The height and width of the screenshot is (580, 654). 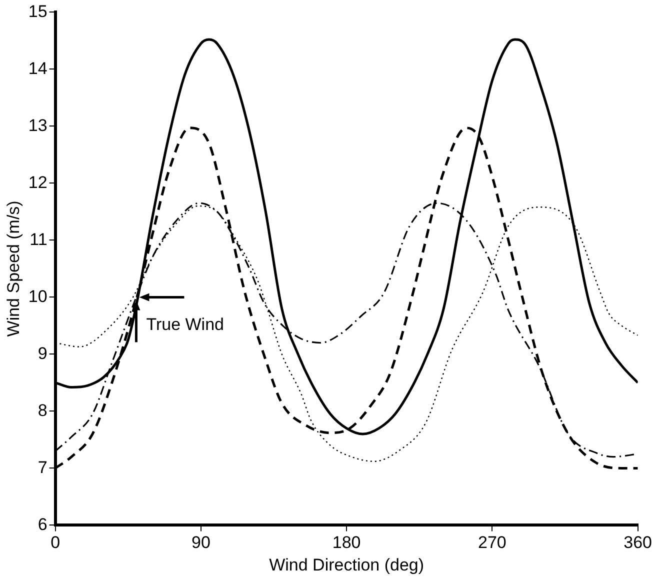 What do you see at coordinates (38, 11) in the screenshot?
I see `y-tick-label: 15` at bounding box center [38, 11].